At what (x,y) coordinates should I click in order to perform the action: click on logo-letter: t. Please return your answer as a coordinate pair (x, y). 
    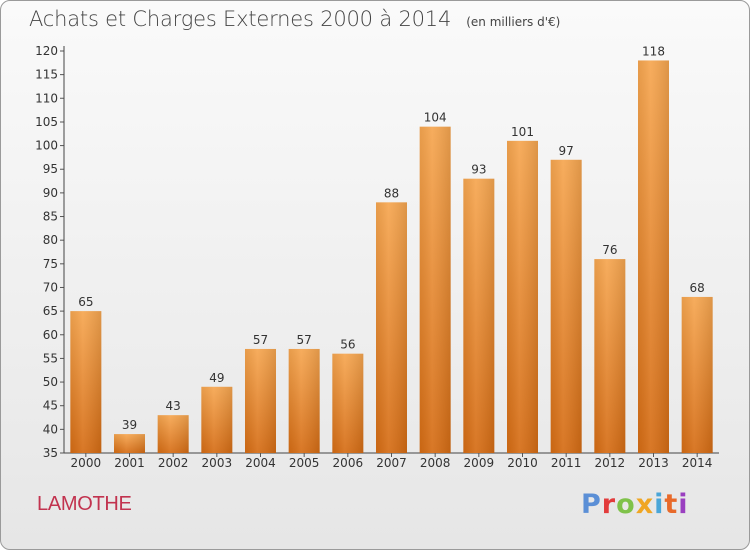
    Looking at the image, I should click on (671, 504).